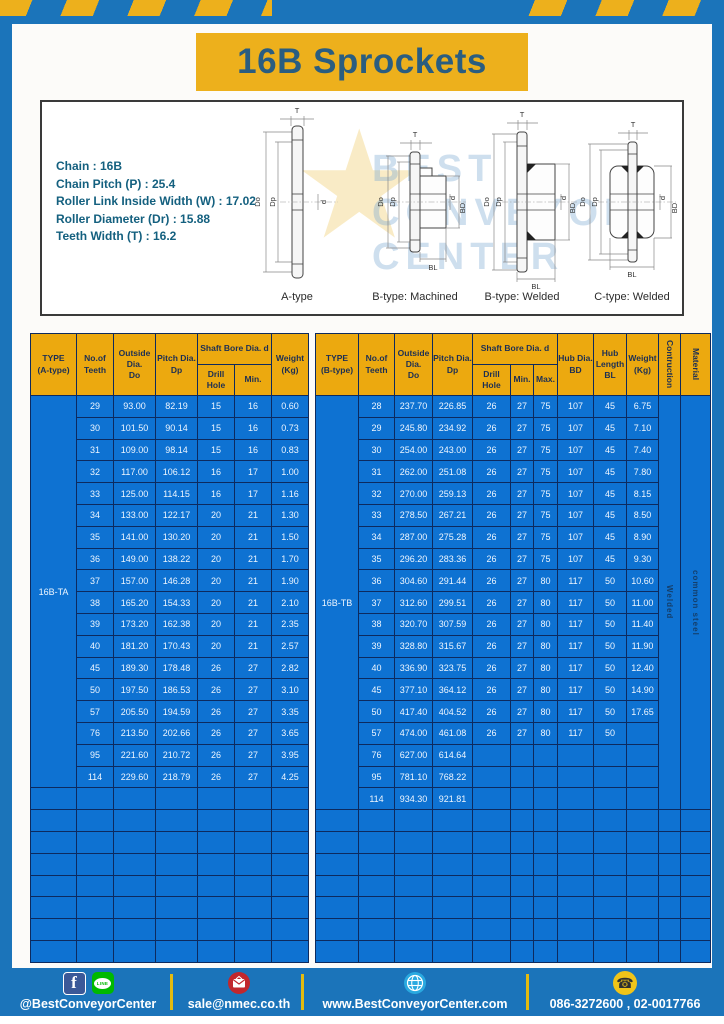 The width and height of the screenshot is (724, 1024). Describe the element at coordinates (452, 755) in the screenshot. I see `data-cell: 614.64` at that location.